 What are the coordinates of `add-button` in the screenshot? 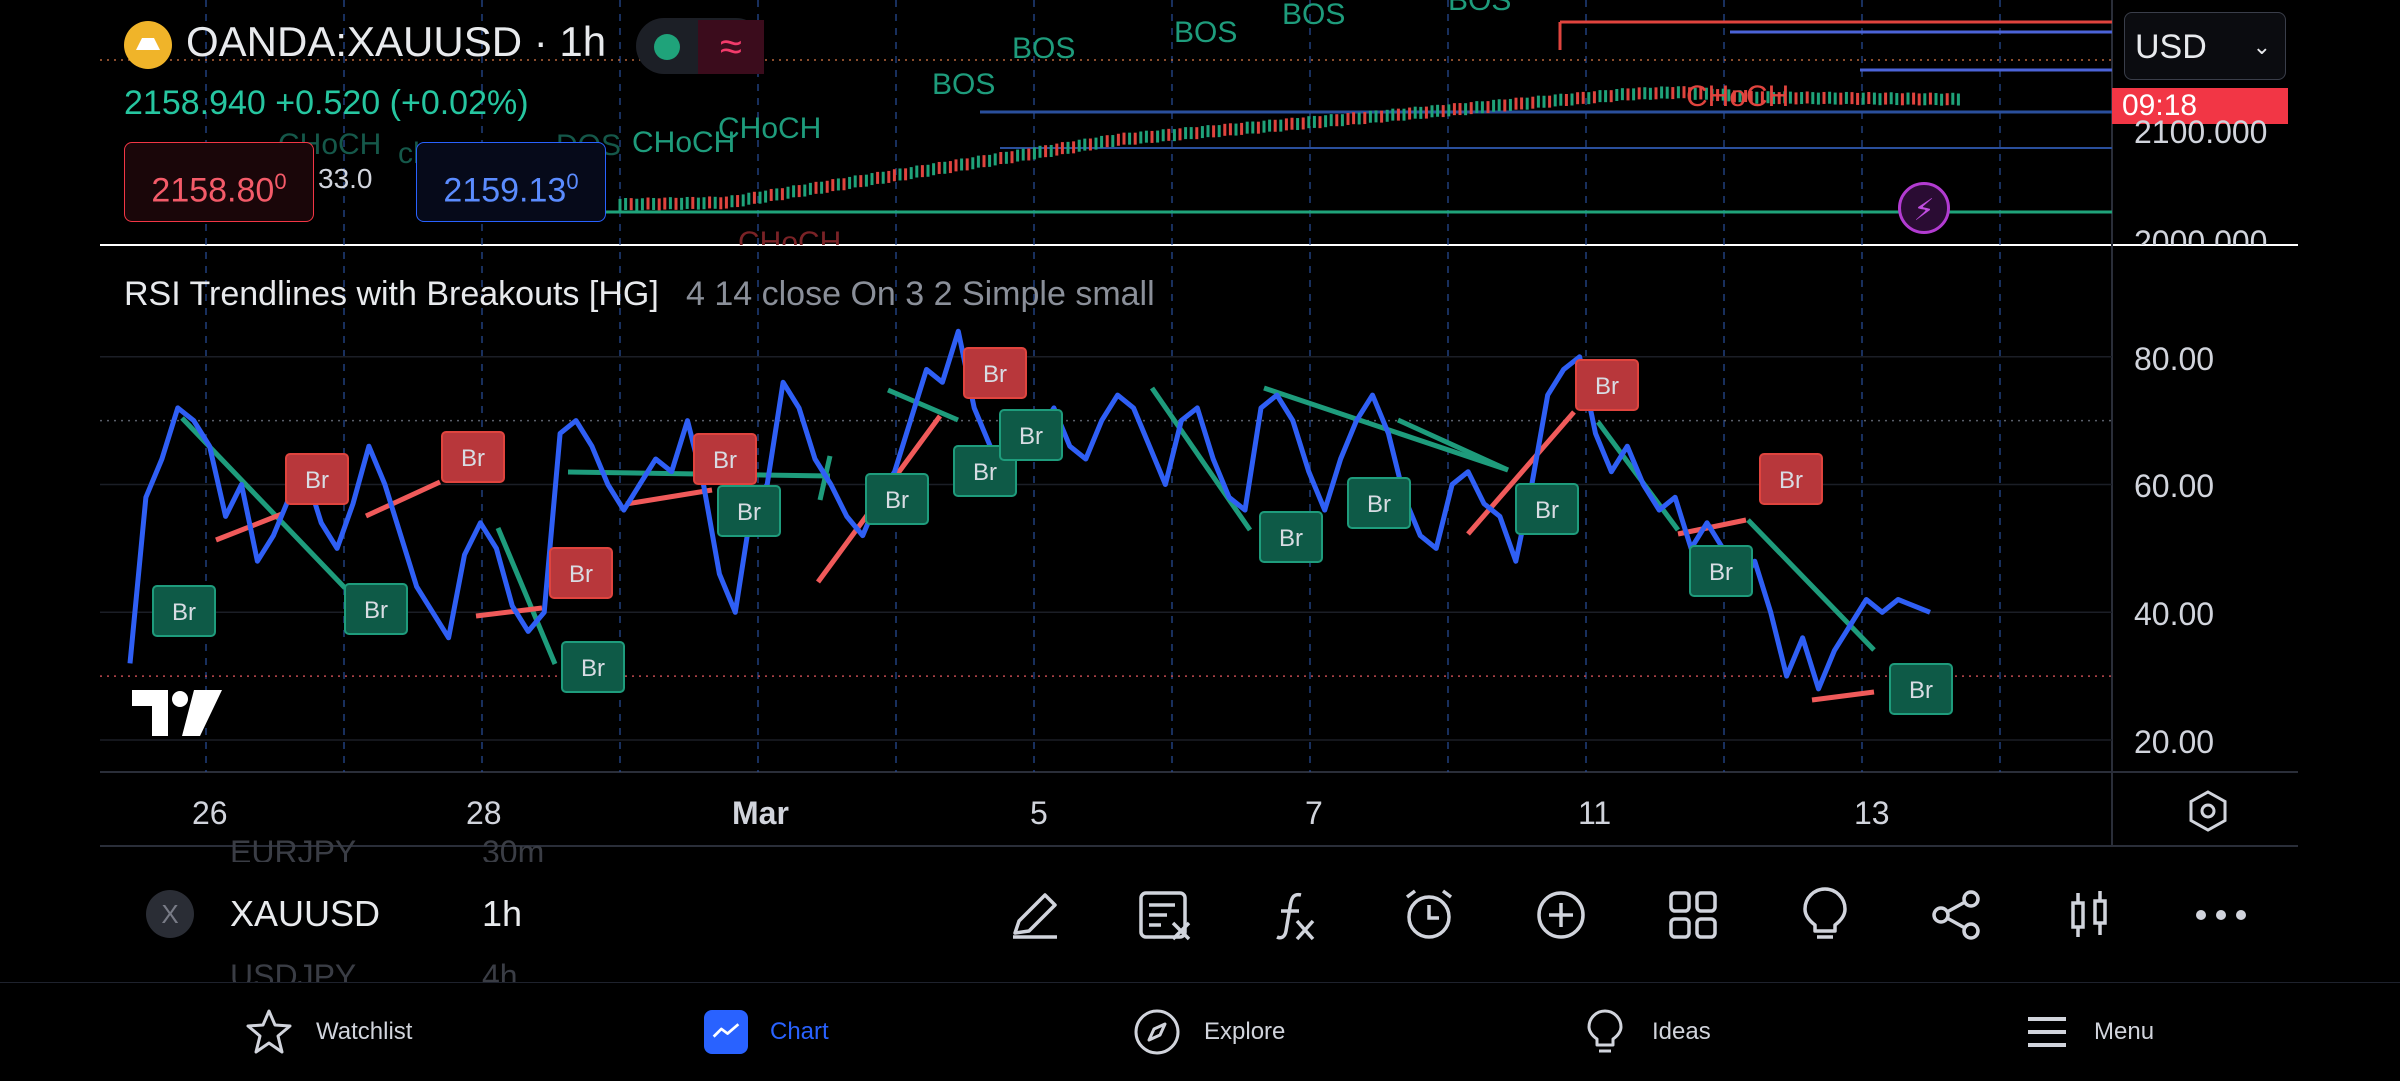 It's located at (1561, 915).